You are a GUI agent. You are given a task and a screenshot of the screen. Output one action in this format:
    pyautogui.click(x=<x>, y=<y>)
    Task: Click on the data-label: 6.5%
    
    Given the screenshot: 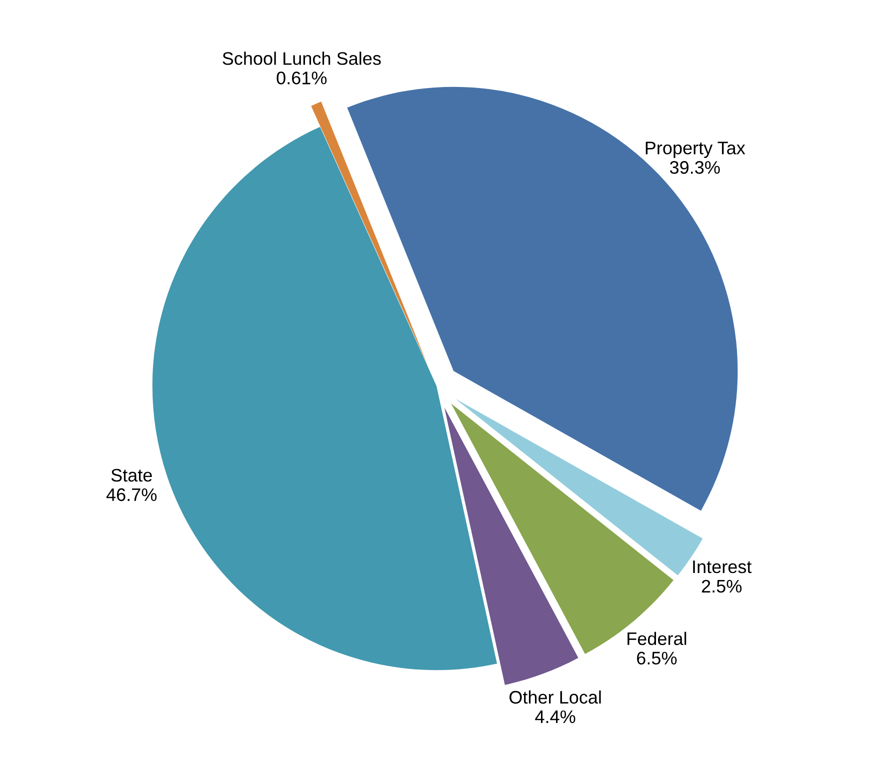 What is the action you would take?
    pyautogui.click(x=657, y=658)
    